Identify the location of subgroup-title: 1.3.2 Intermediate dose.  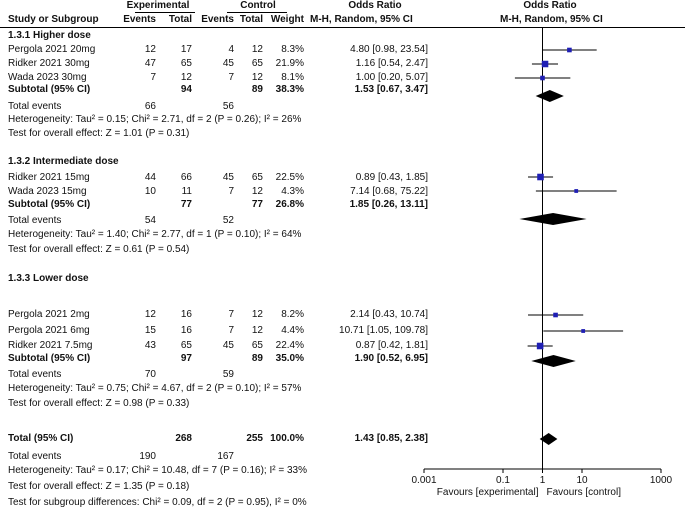
(63, 161).